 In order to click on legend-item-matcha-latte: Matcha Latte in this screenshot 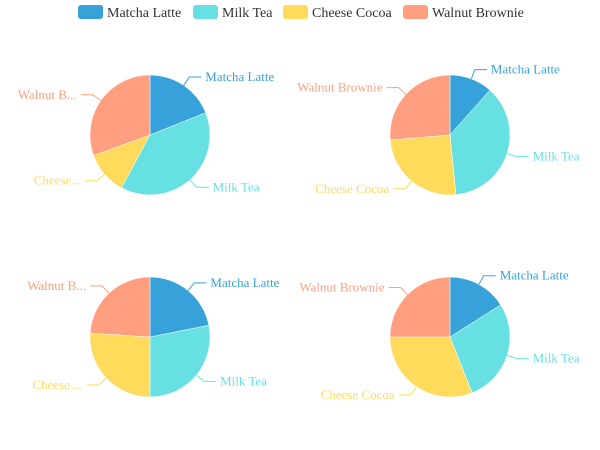, I will do `click(129, 13)`.